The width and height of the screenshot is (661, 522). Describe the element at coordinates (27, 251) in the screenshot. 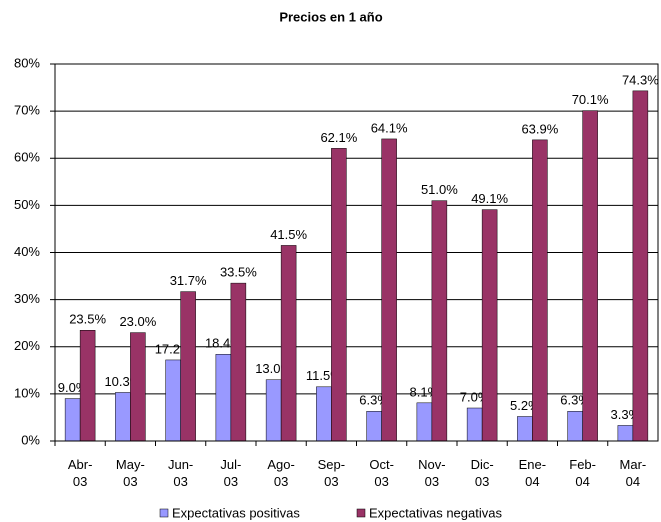

I see `y-tick-label: 40%` at that location.